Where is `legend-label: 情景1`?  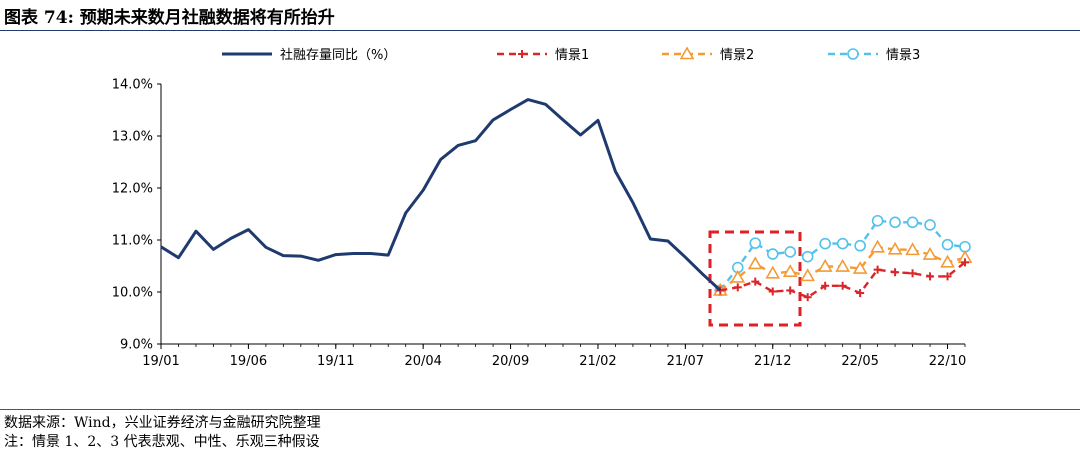
legend-label: 情景1 is located at coordinates (572, 55).